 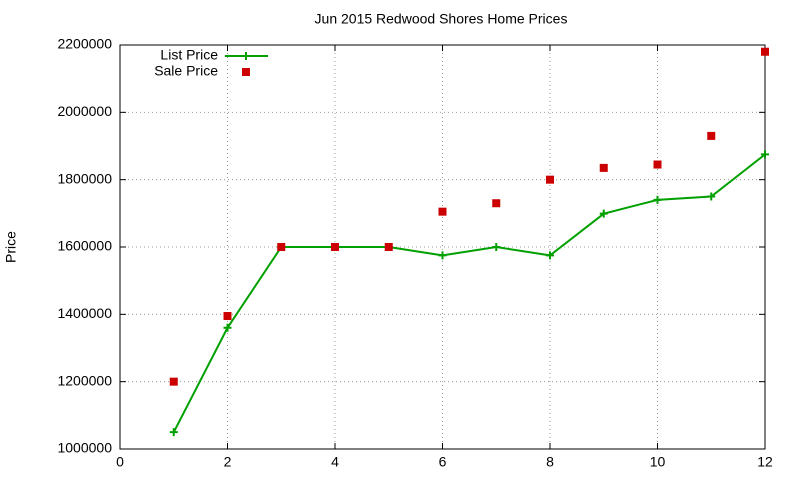 What do you see at coordinates (84, 178) in the screenshot?
I see `y-tick-label: 1800000` at bounding box center [84, 178].